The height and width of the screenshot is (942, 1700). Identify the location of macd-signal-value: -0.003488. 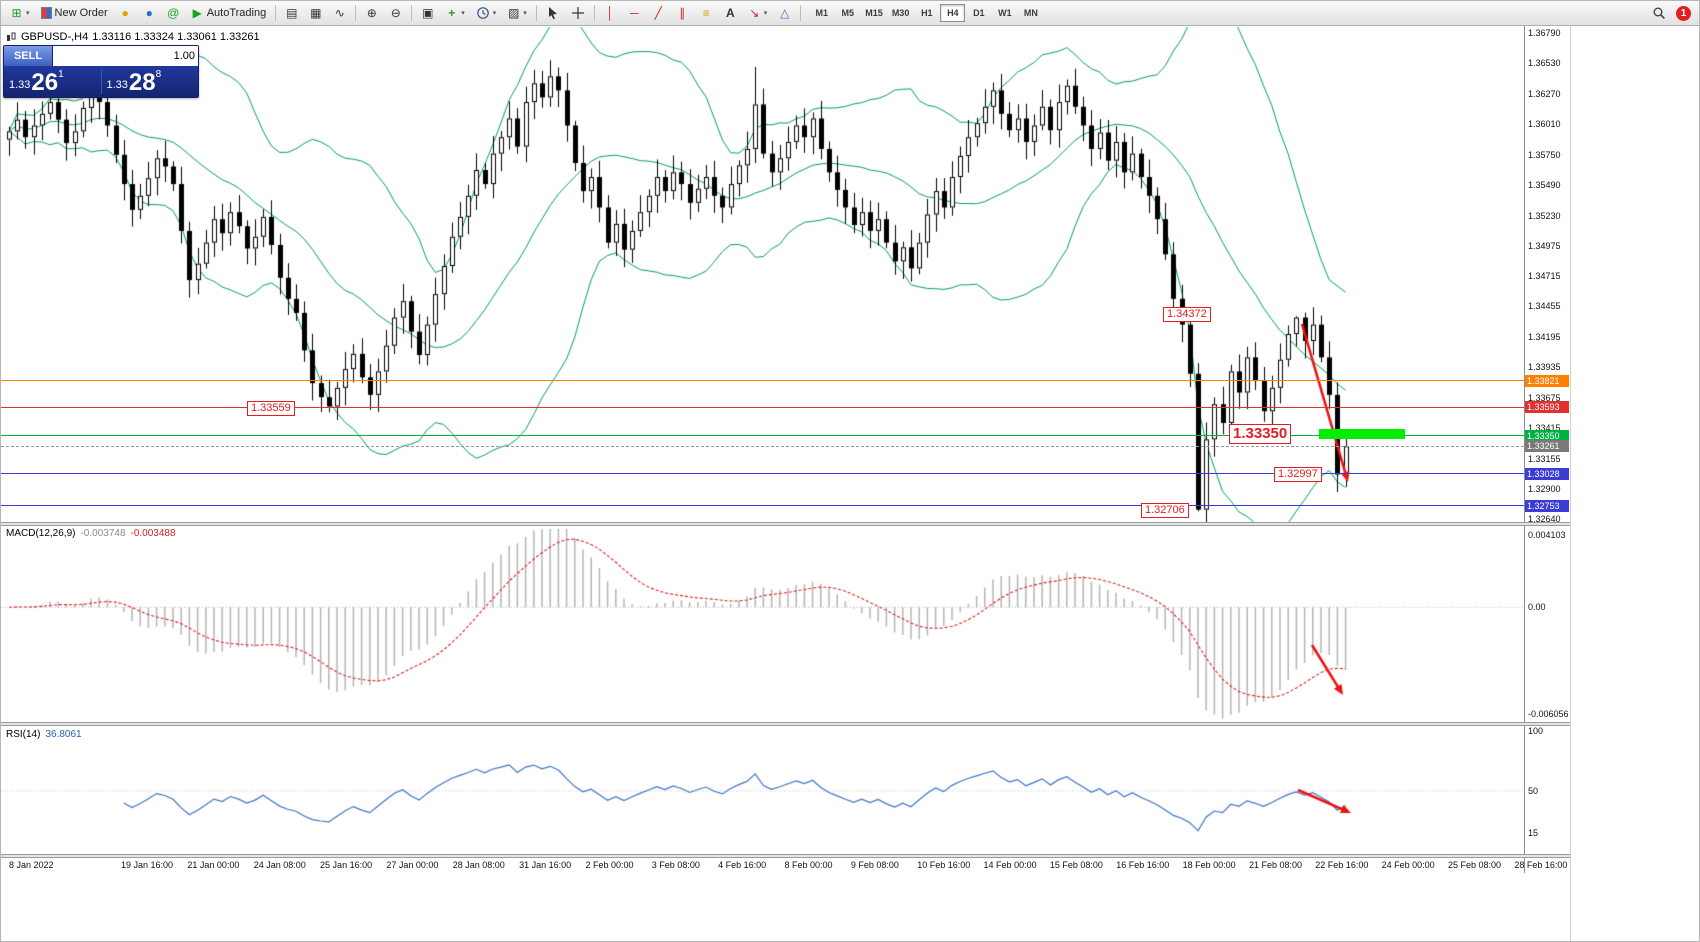
(153, 533).